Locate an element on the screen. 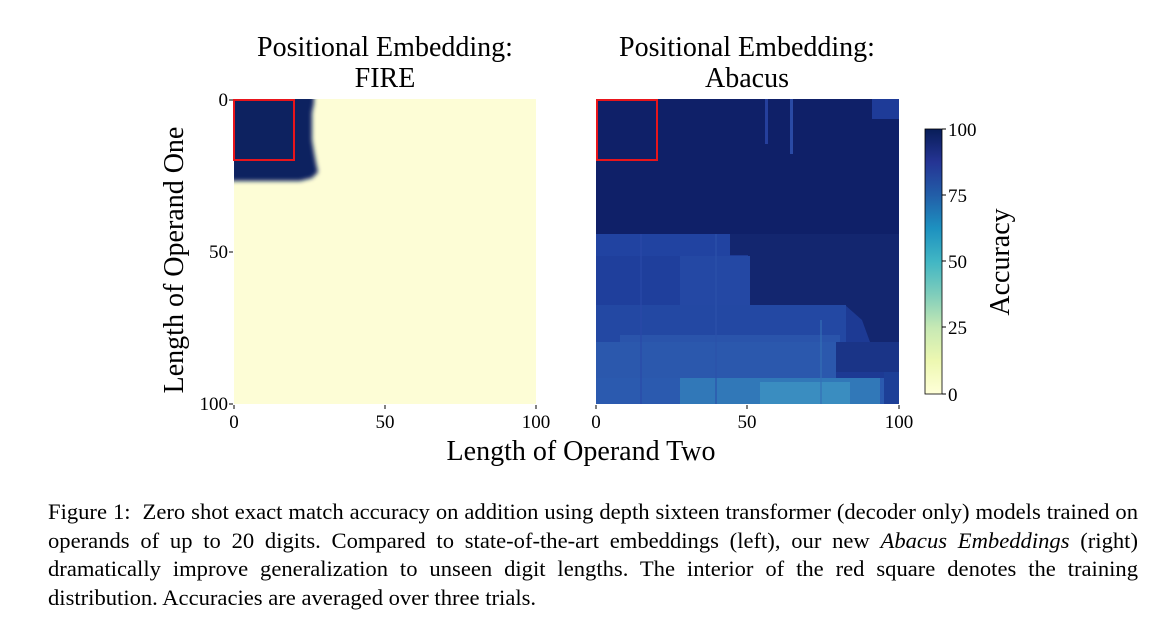 This screenshot has width=1174, height=638. y-axis-label: Length of Operand One is located at coordinates (174, 260).